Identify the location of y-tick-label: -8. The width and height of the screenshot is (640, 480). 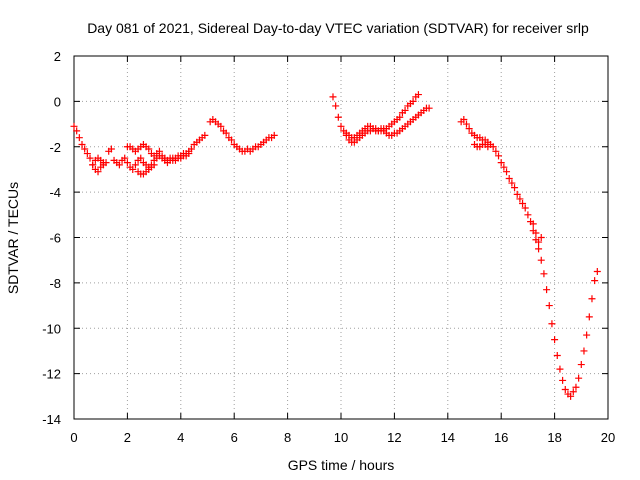
(55, 283).